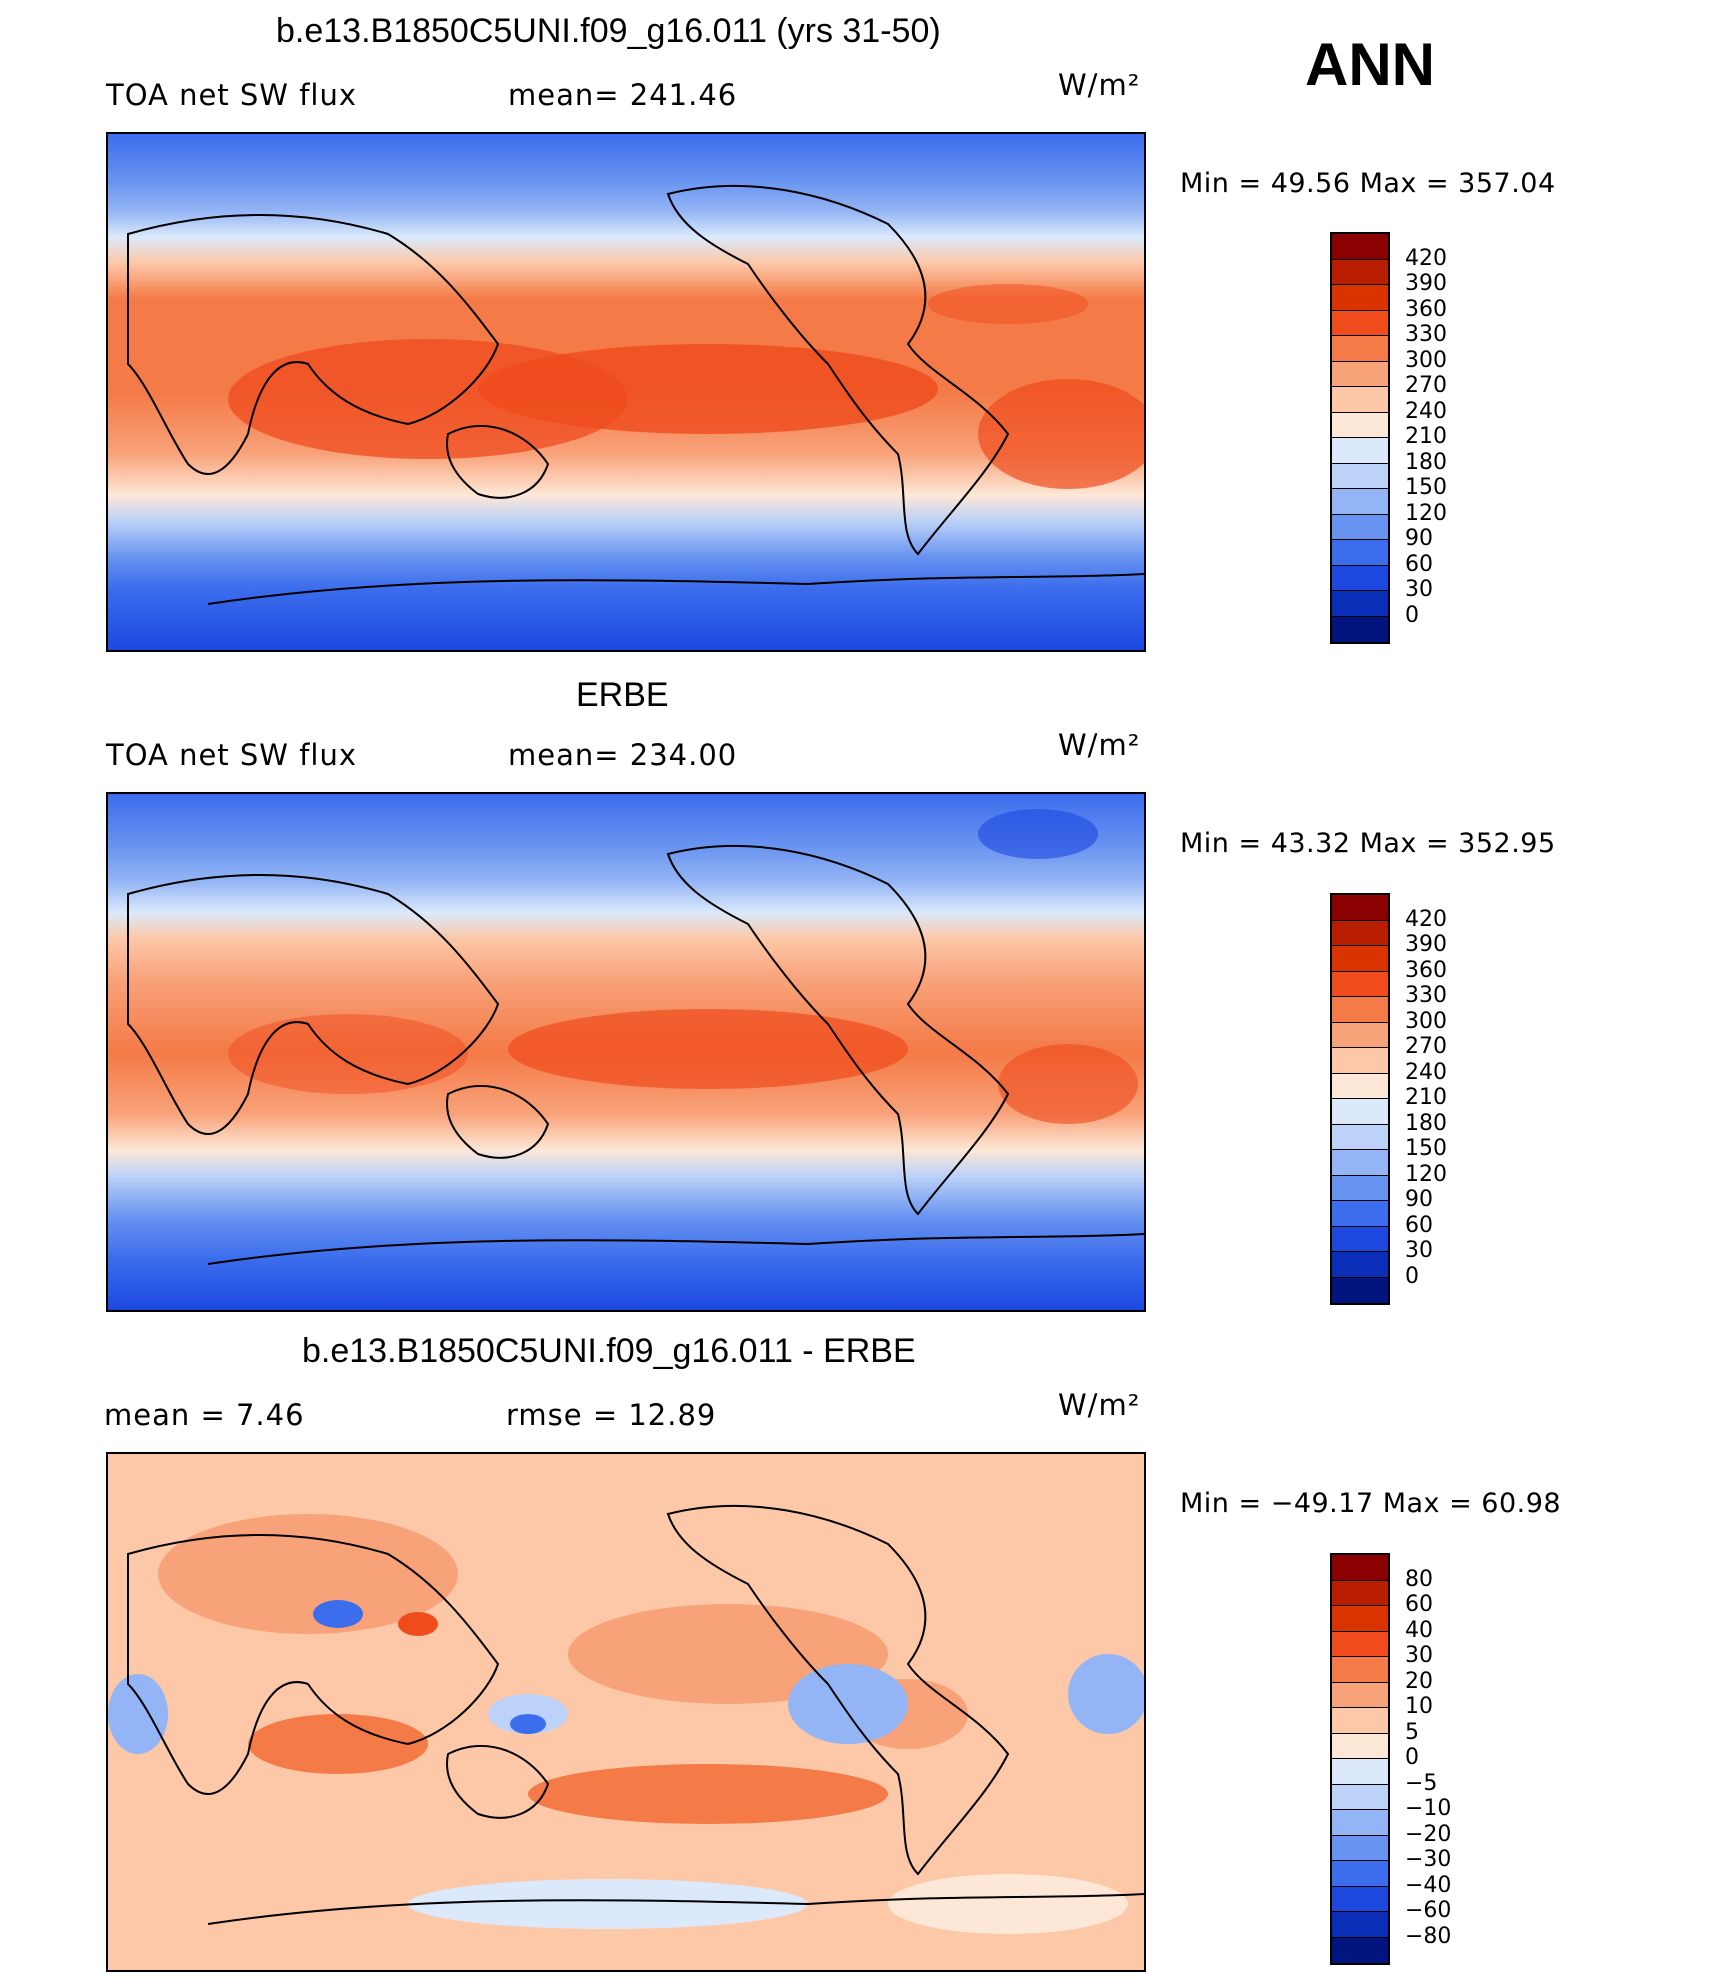  I want to click on colorbar-tick-label: 330, so click(1426, 995).